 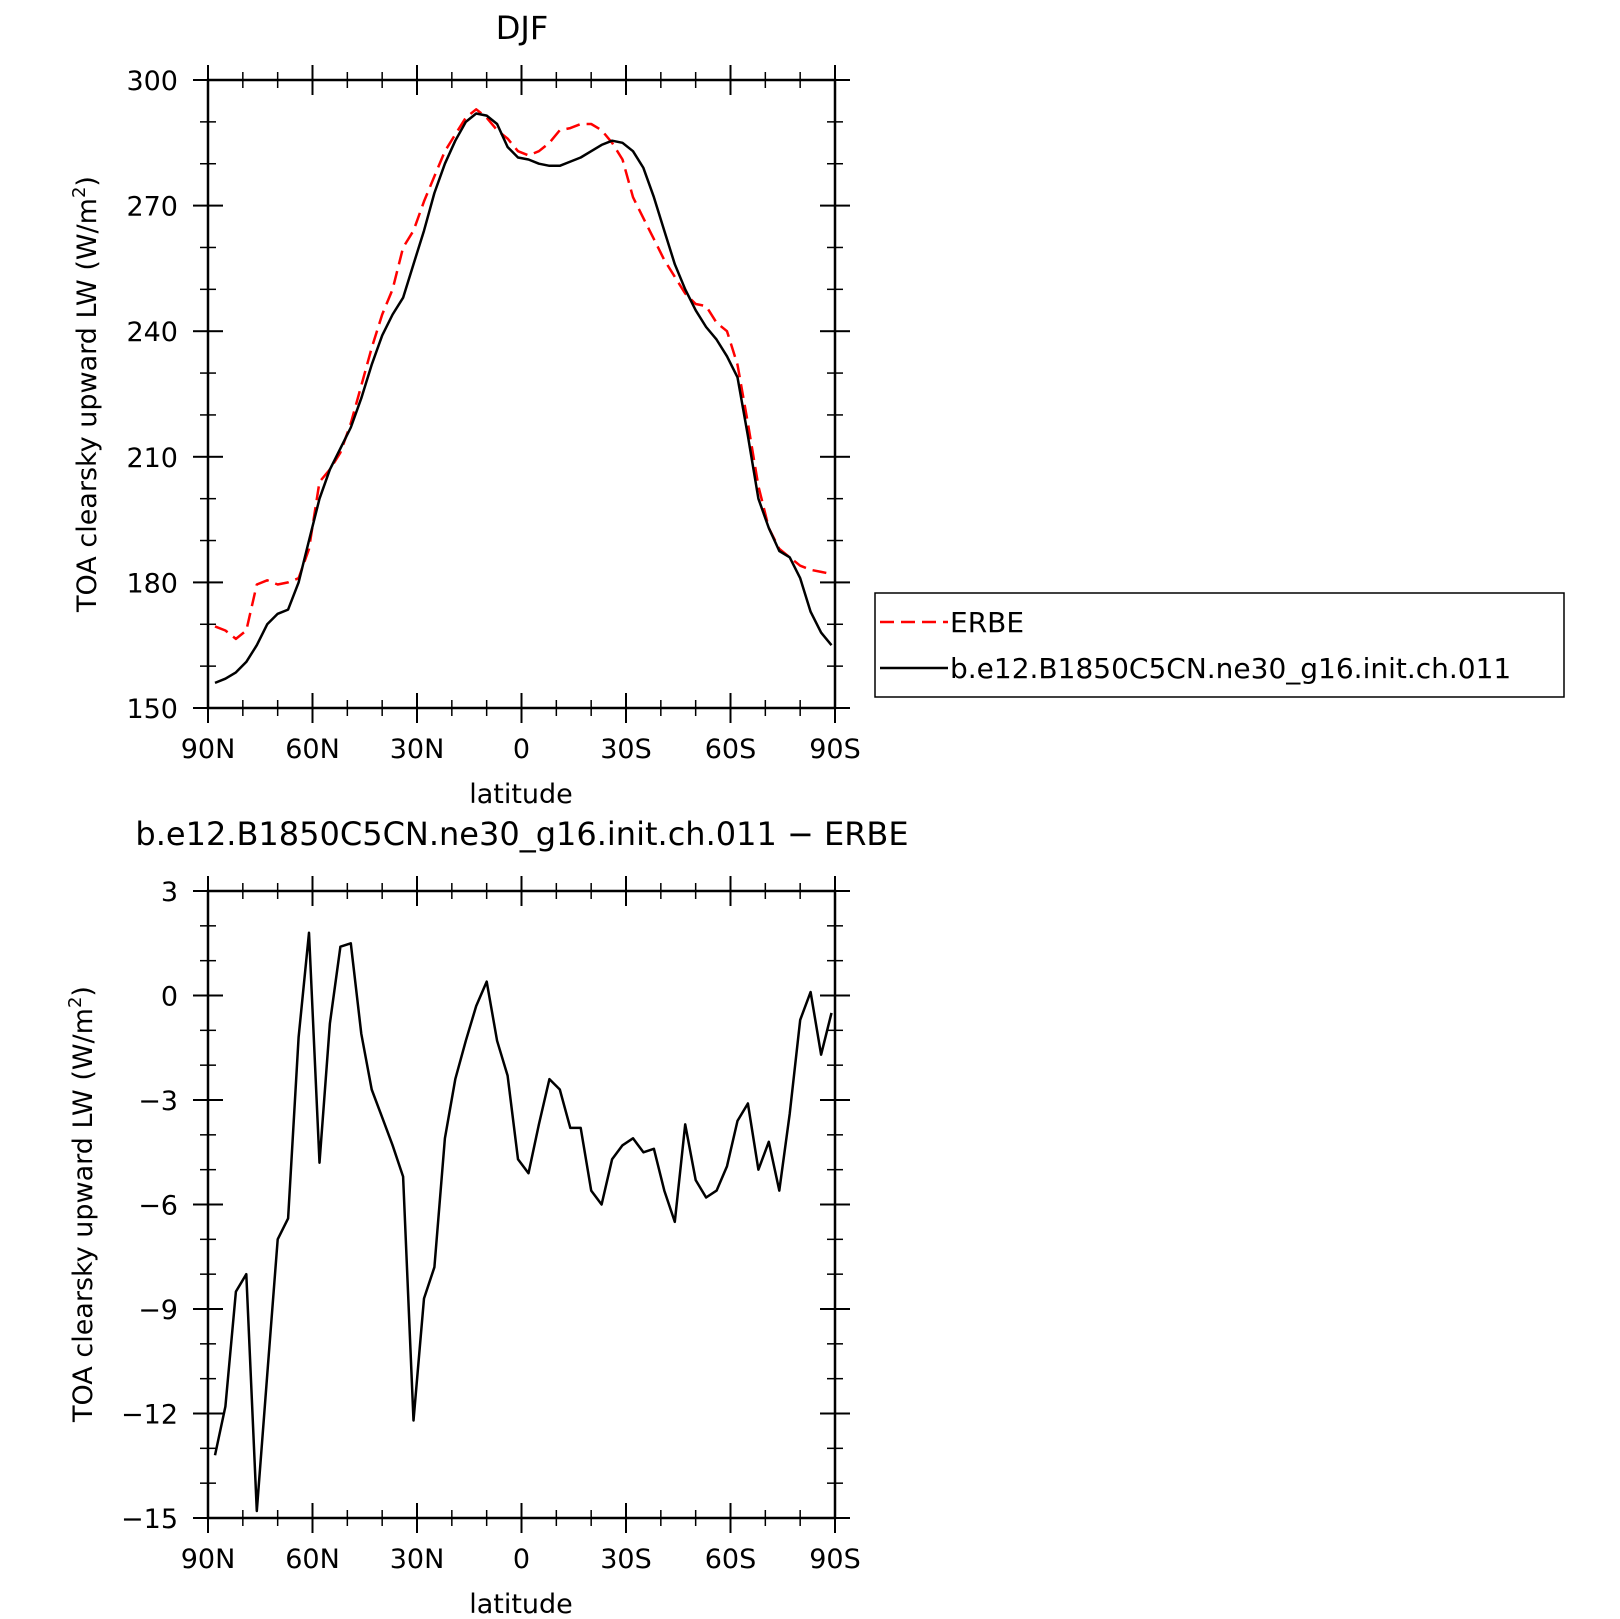 What do you see at coordinates (152, 709) in the screenshot?
I see `y-tick-label: 150` at bounding box center [152, 709].